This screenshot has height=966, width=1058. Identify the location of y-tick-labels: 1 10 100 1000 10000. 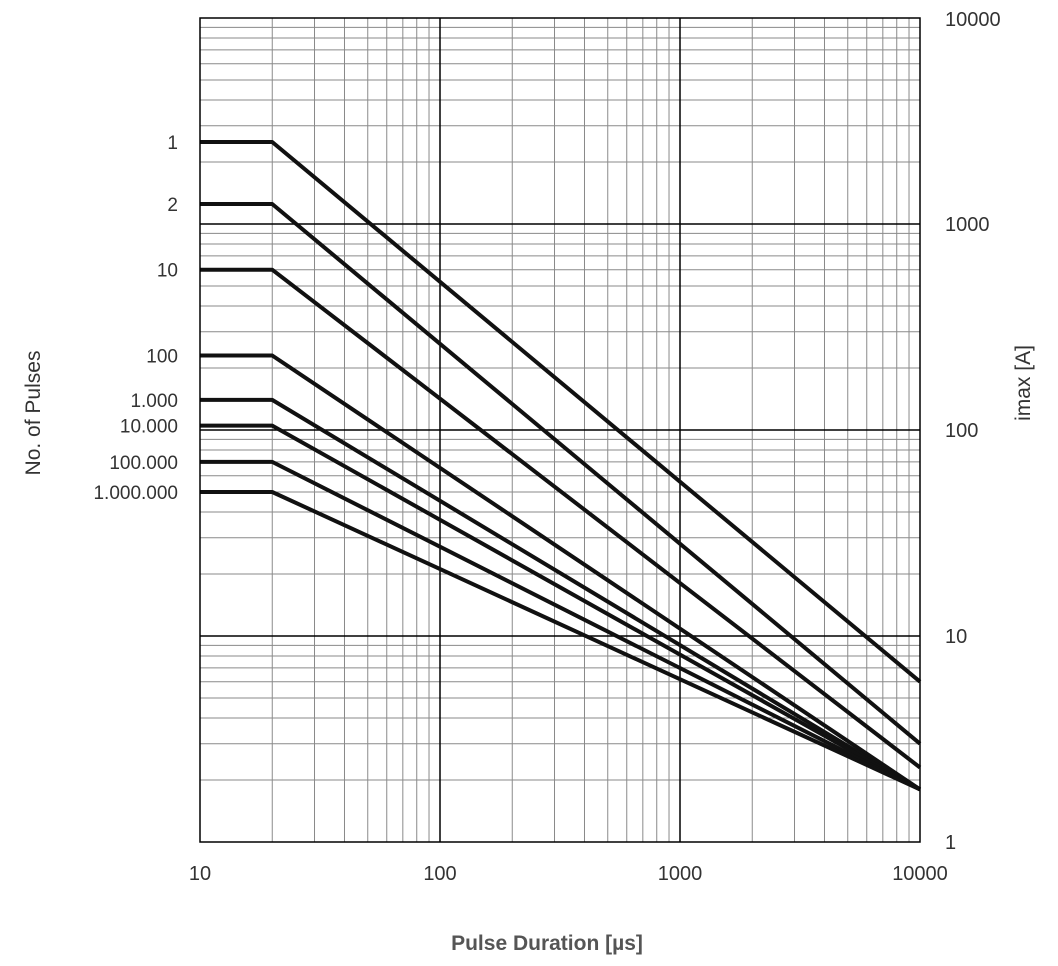
(973, 431).